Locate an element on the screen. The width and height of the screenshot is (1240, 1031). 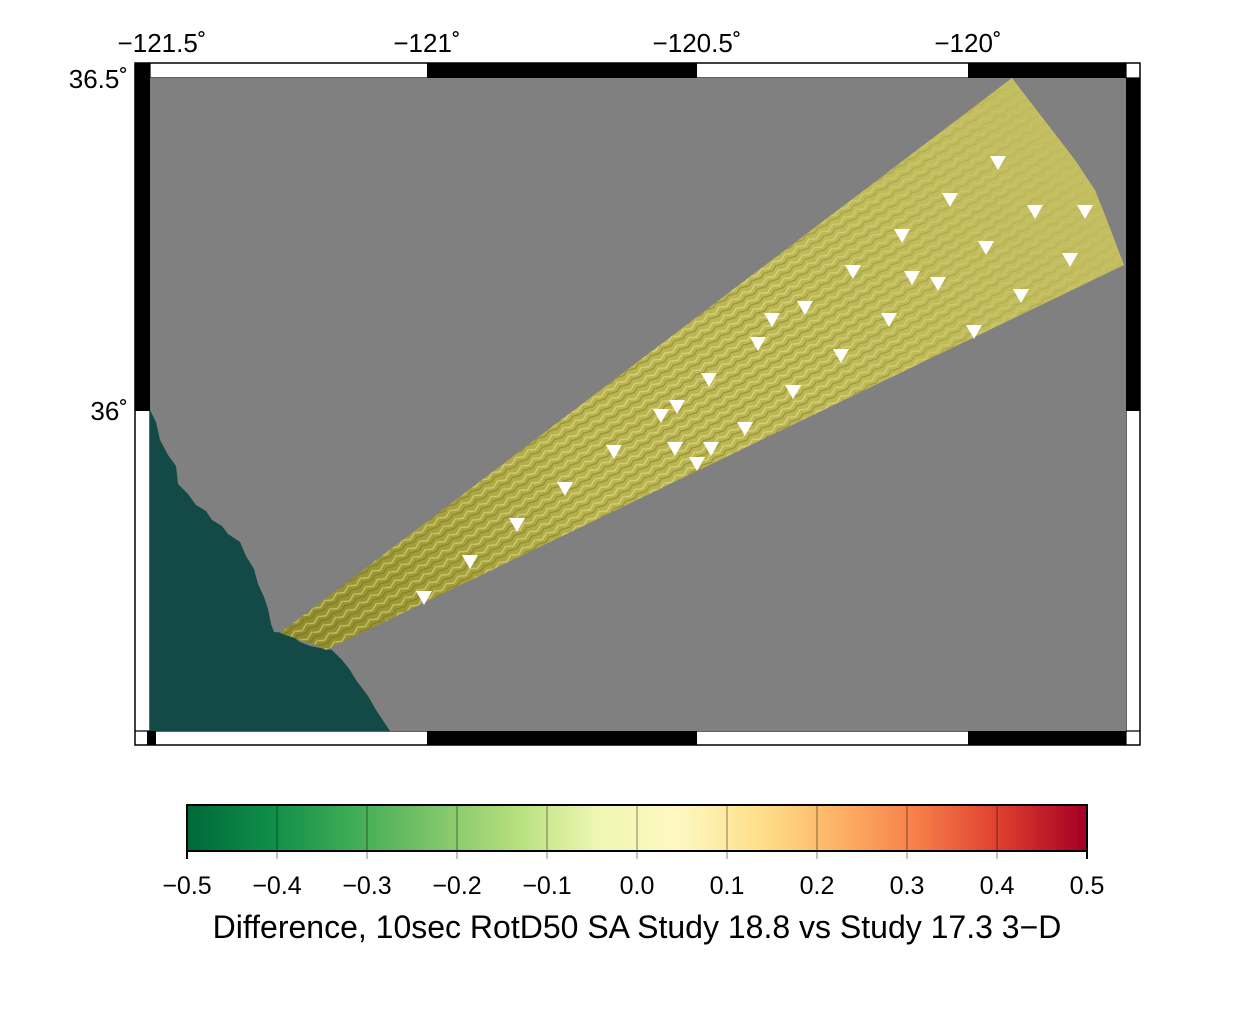
colorbar-tick-label: 0.1 is located at coordinates (727, 886).